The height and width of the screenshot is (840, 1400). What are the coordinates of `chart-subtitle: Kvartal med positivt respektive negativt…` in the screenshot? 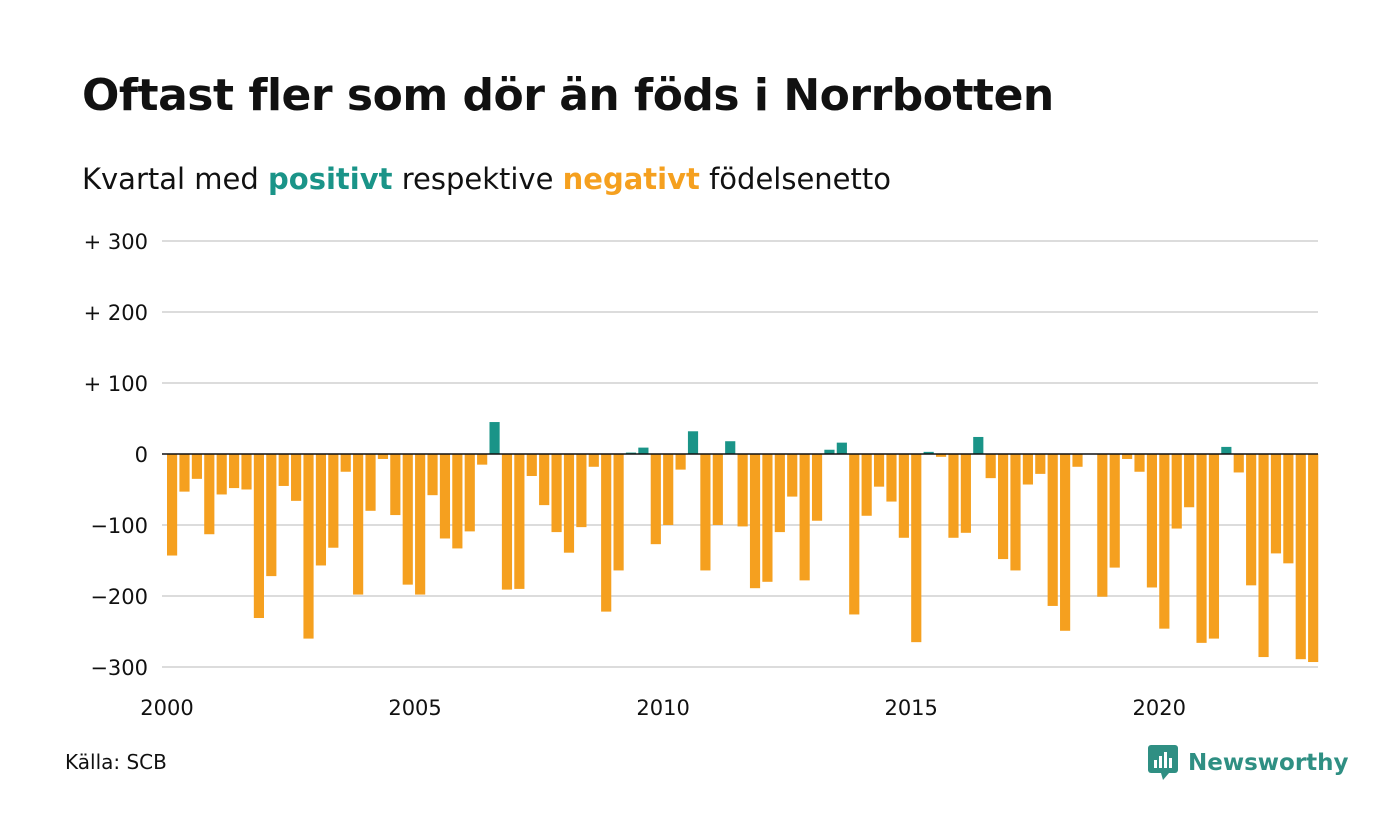 It's located at (486, 179).